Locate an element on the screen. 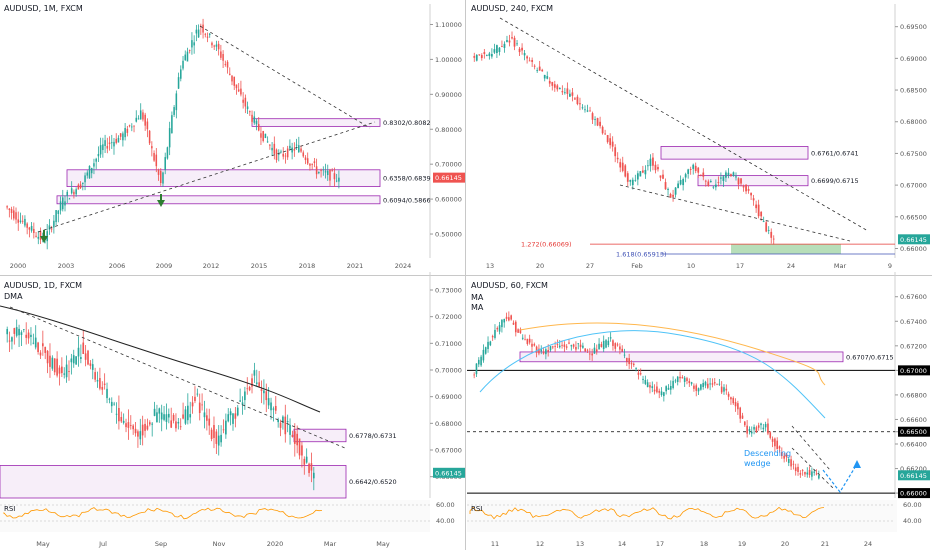 The height and width of the screenshot is (550, 932). annotation-line-1: Descending is located at coordinates (767, 453).